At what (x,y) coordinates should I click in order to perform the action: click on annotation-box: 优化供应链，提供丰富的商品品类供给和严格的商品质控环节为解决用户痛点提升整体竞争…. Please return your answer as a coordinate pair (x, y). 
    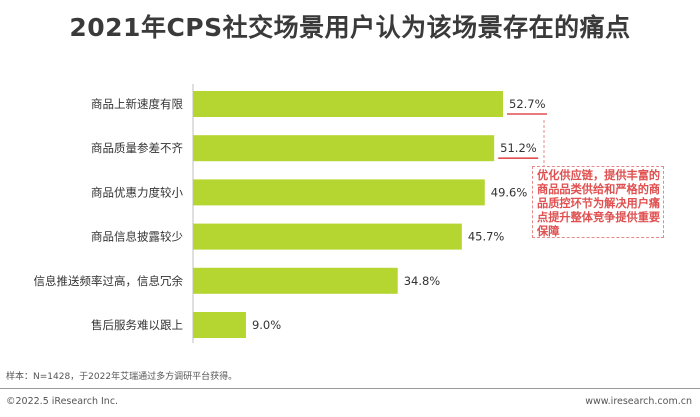
    Looking at the image, I should click on (598, 202).